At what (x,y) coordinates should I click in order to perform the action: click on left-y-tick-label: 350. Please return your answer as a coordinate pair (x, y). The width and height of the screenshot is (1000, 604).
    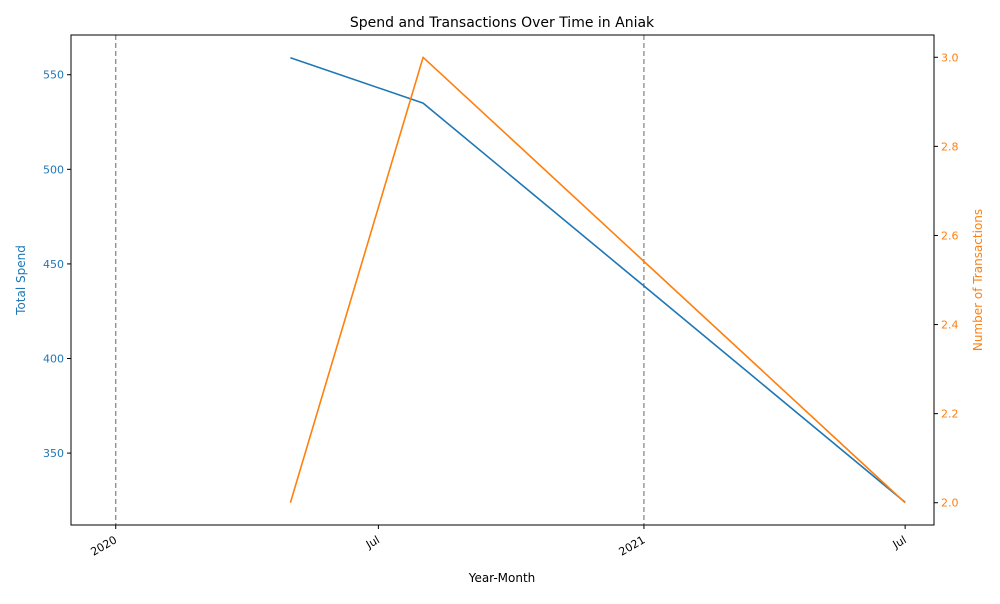
    Looking at the image, I should click on (53, 453).